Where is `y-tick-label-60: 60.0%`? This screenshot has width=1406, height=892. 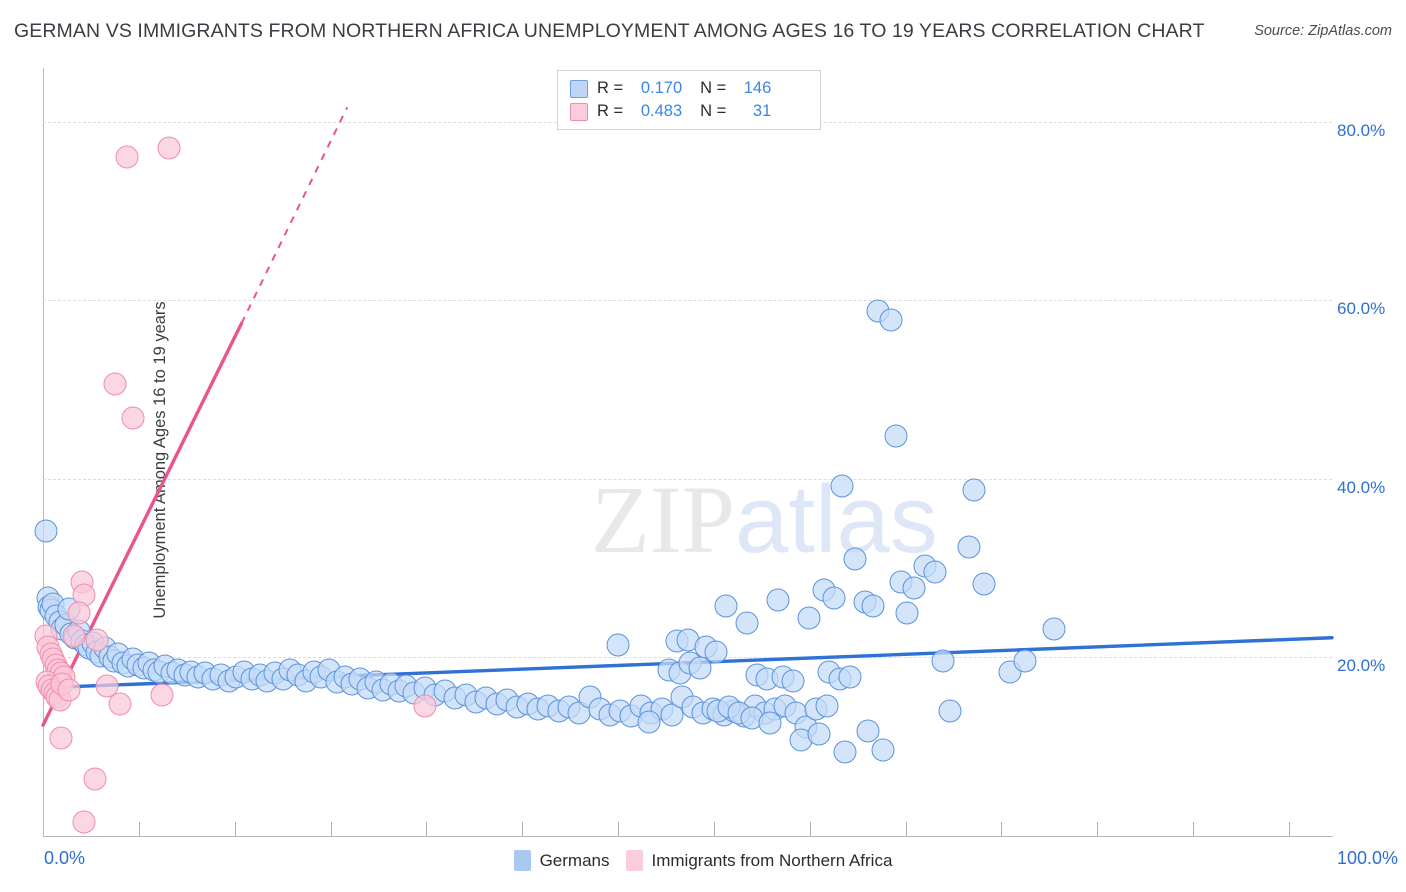 y-tick-label-60: 60.0% is located at coordinates (1361, 309).